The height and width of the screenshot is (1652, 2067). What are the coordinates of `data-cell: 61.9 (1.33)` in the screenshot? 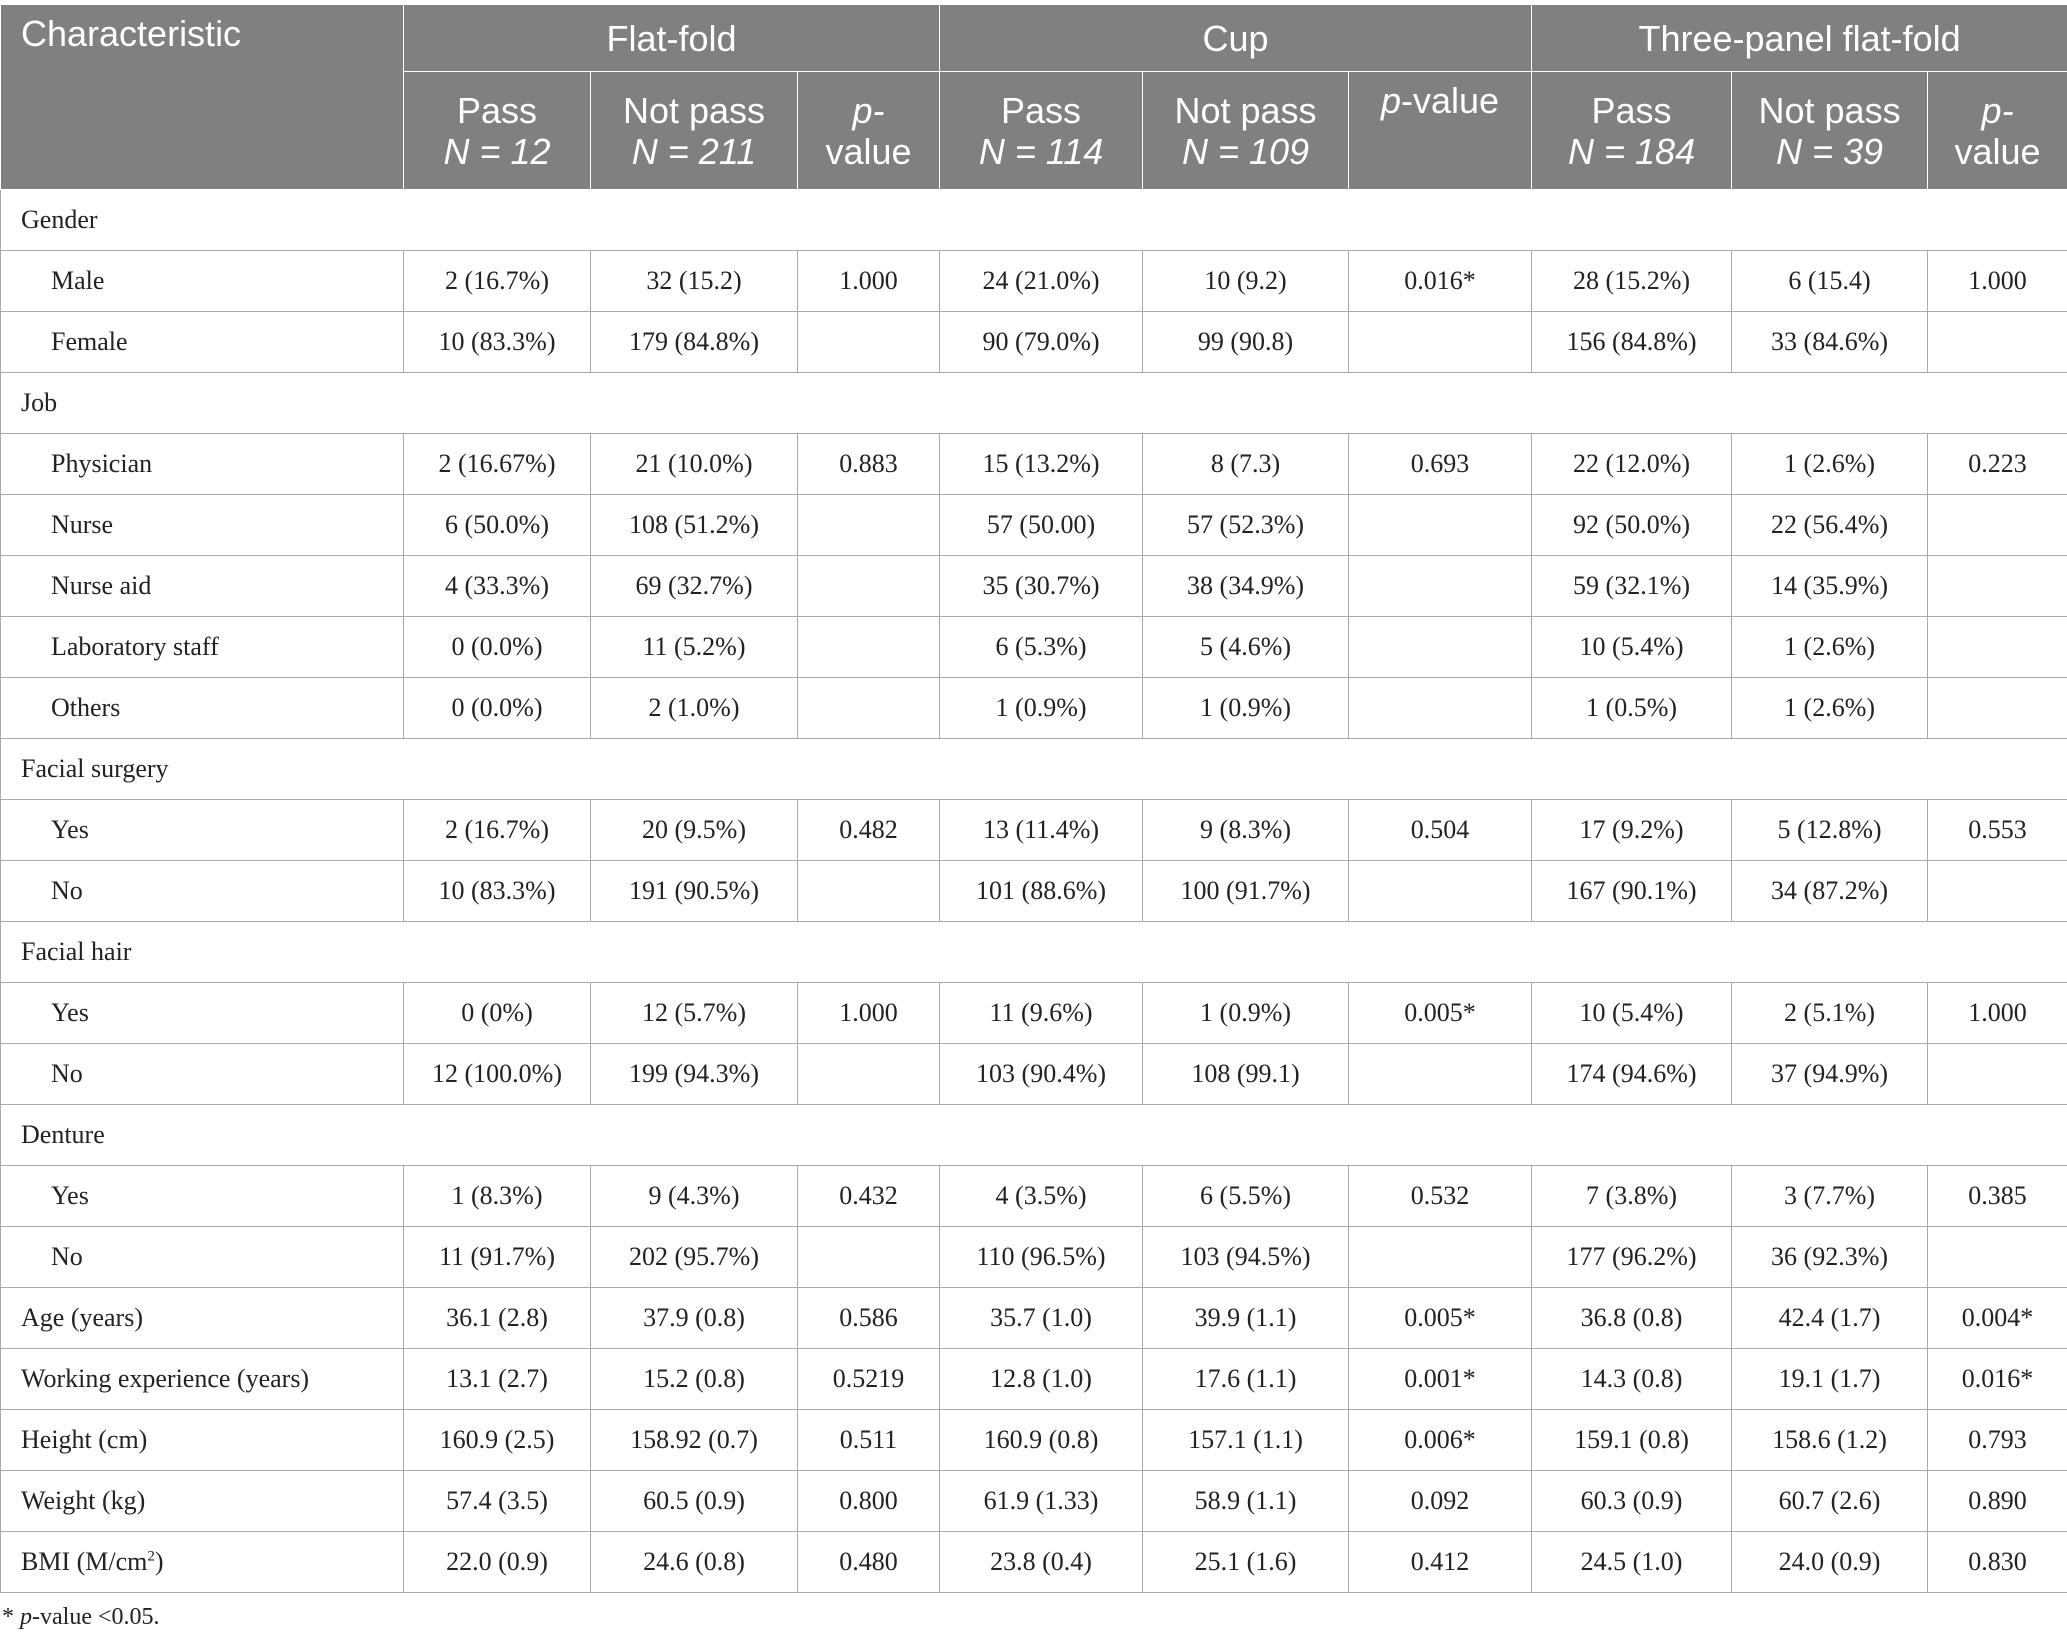 It's located at (1041, 1501).